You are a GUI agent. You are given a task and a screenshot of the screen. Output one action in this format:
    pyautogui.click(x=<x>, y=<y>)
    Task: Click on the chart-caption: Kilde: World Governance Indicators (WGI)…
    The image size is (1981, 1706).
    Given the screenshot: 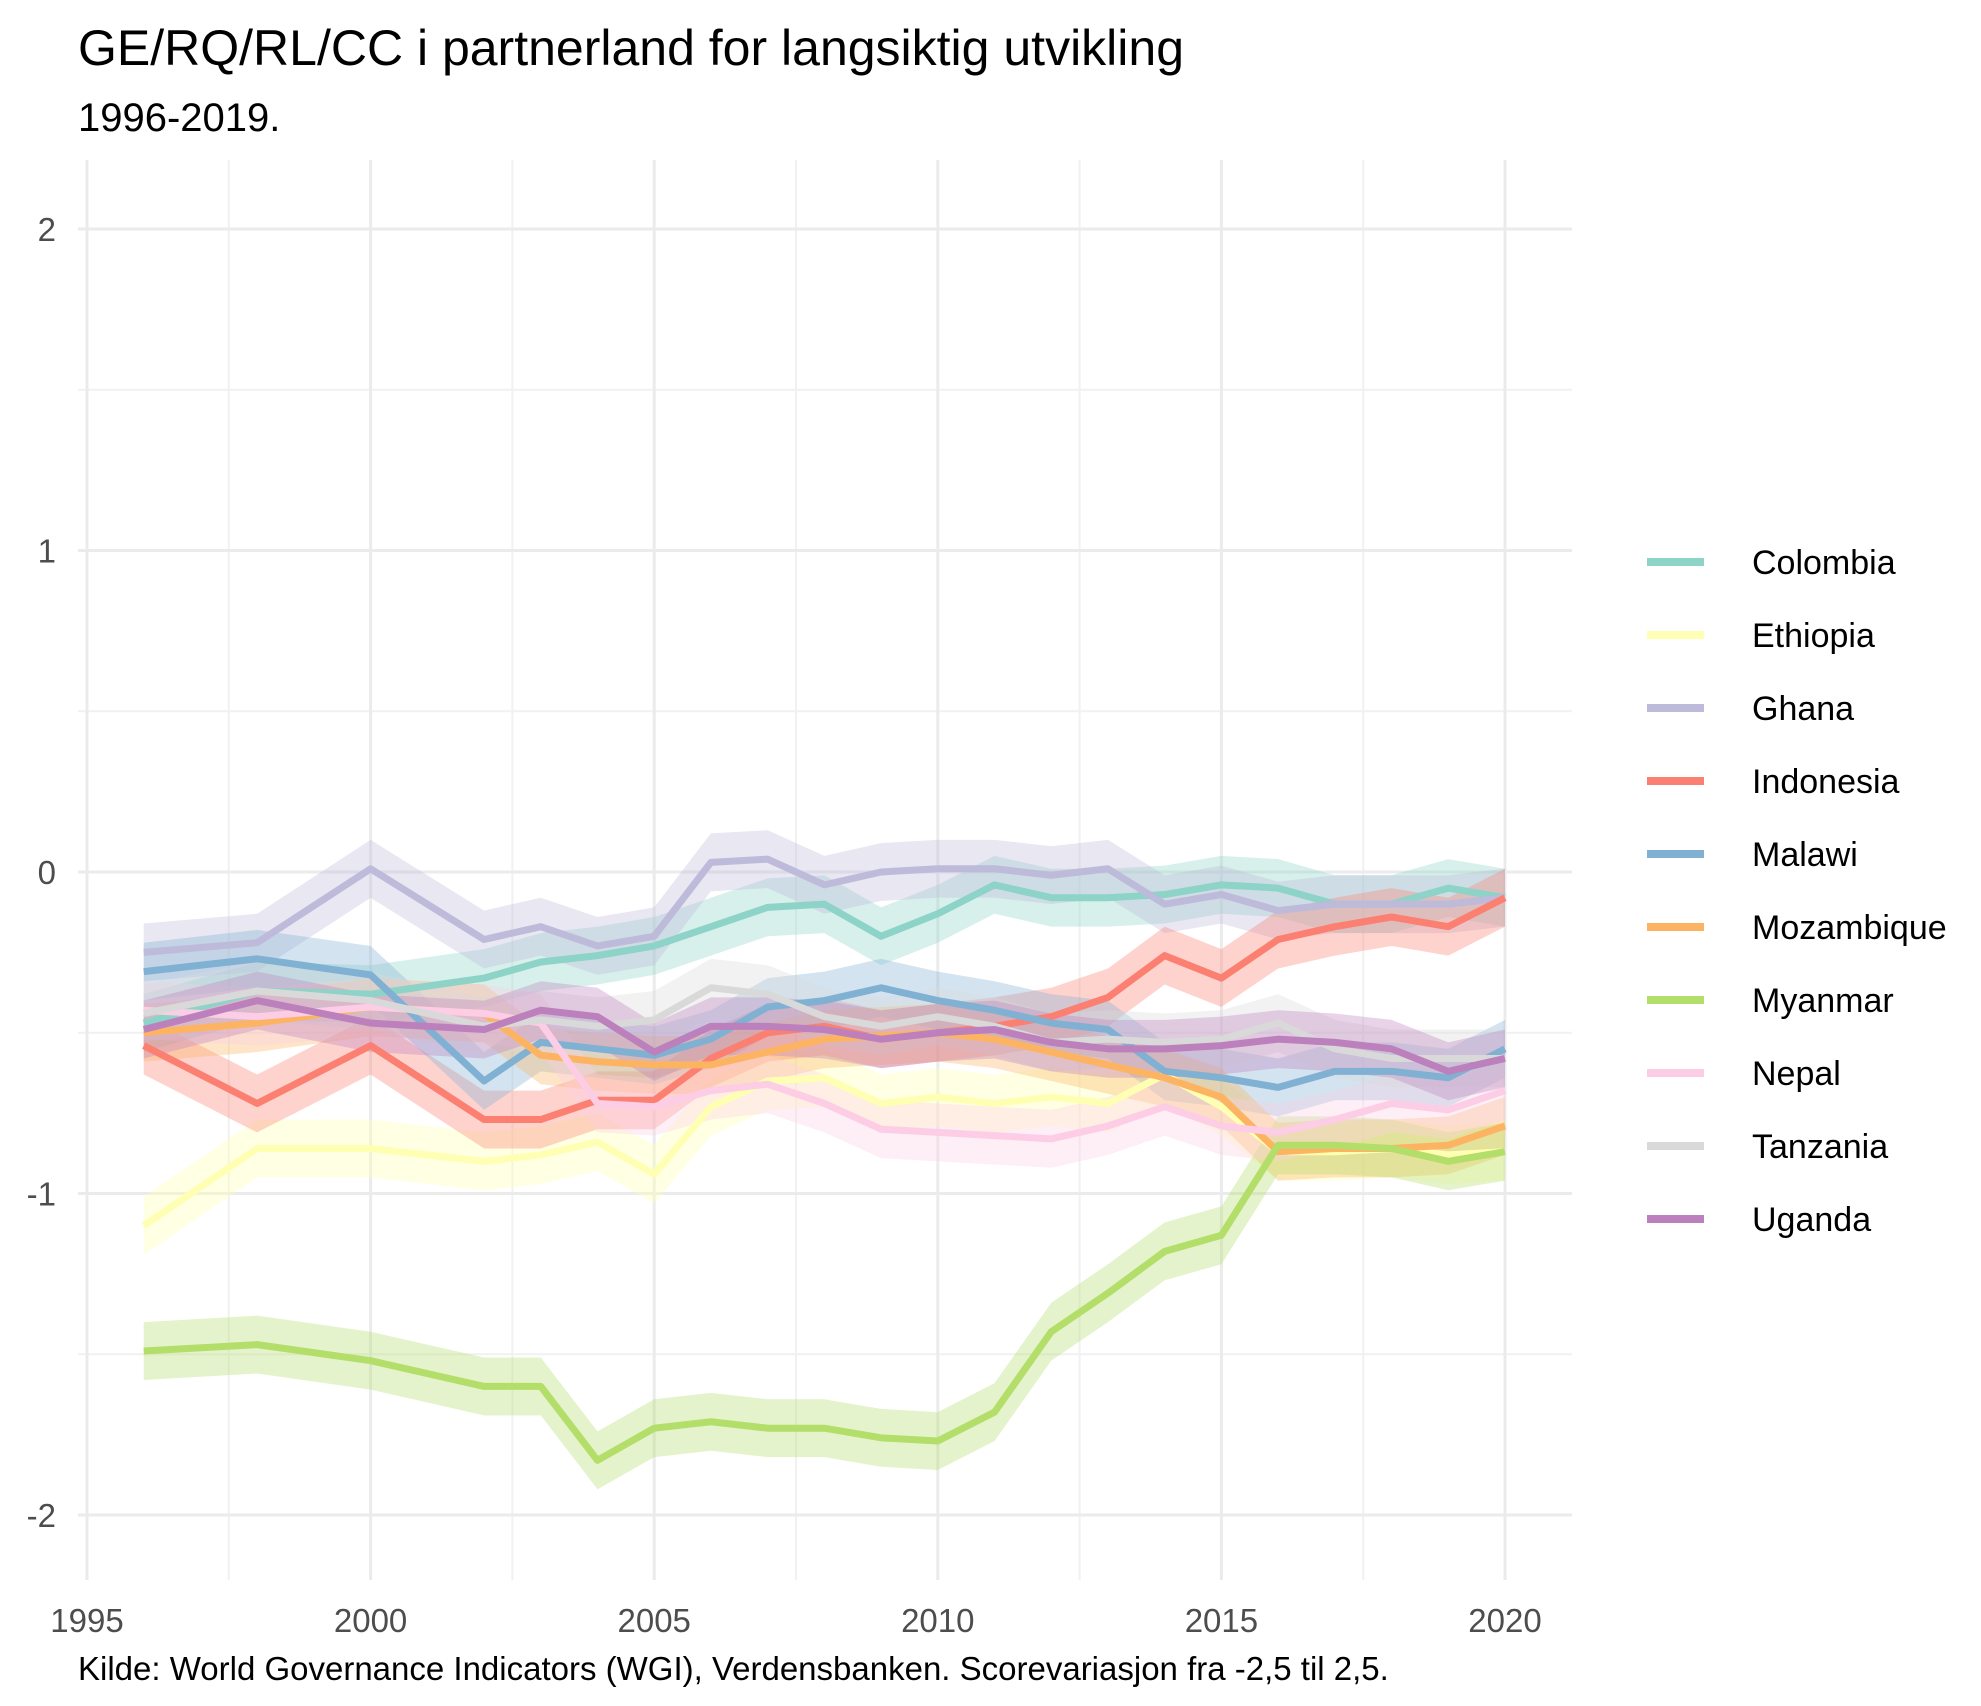 What is the action you would take?
    pyautogui.click(x=733, y=1668)
    